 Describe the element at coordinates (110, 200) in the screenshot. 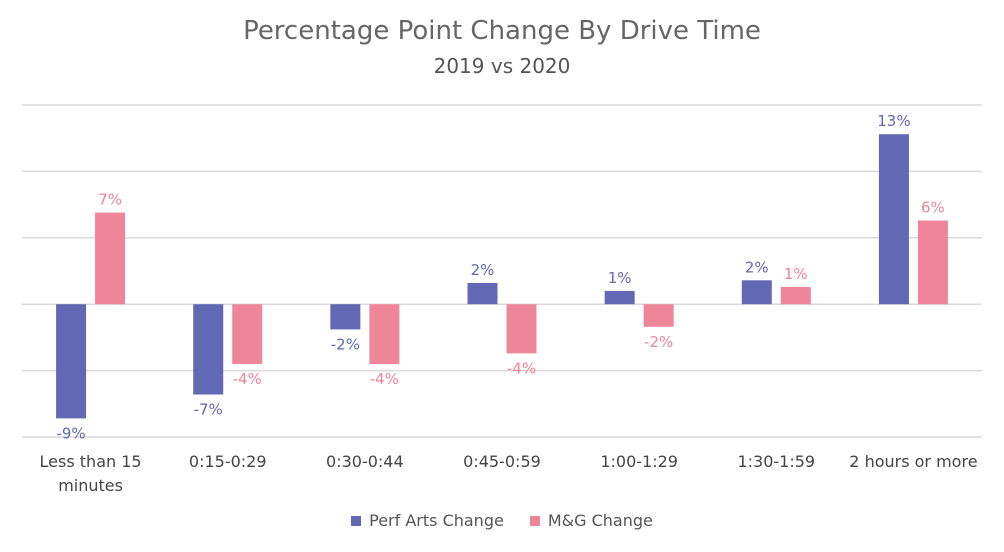

I see `data-label-mg: 7%` at that location.